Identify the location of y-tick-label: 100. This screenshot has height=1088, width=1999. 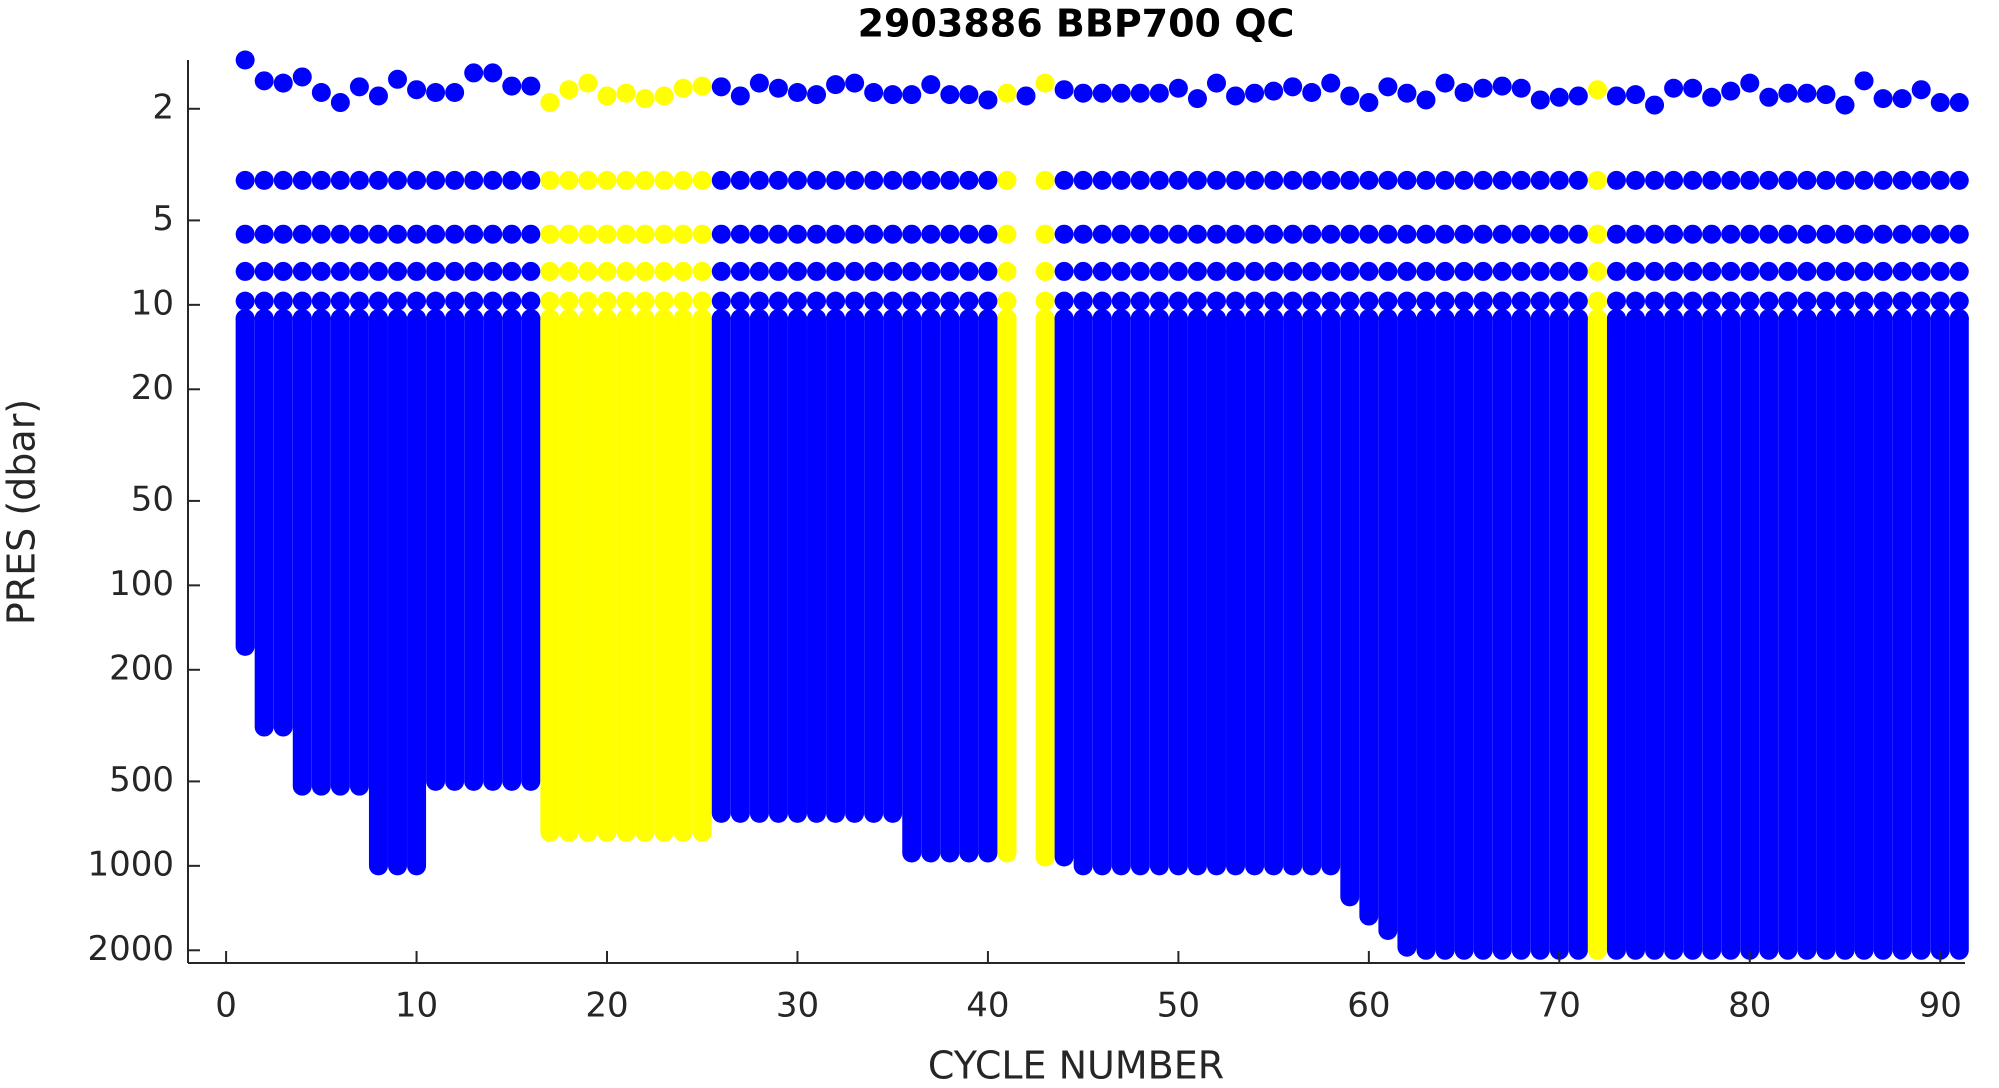
(141, 584).